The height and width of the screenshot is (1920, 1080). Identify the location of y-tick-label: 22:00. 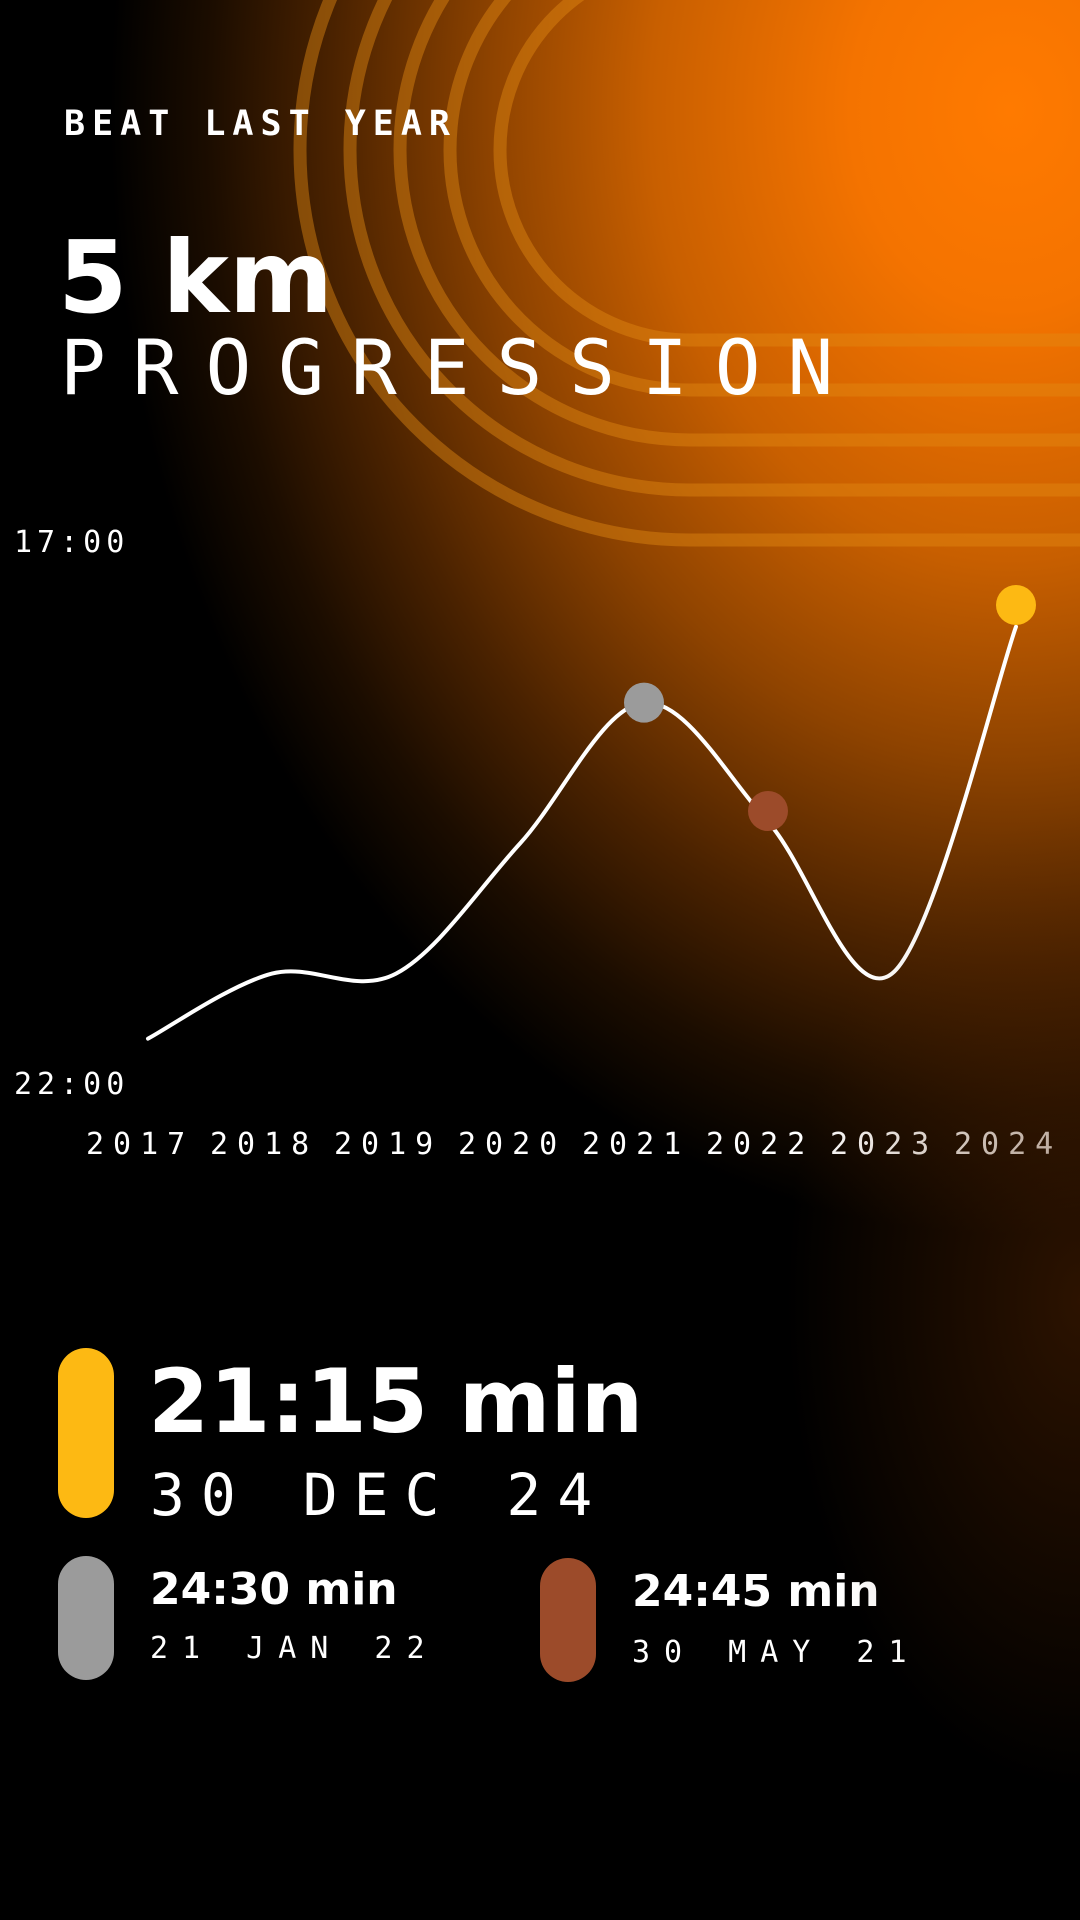
(71, 1084).